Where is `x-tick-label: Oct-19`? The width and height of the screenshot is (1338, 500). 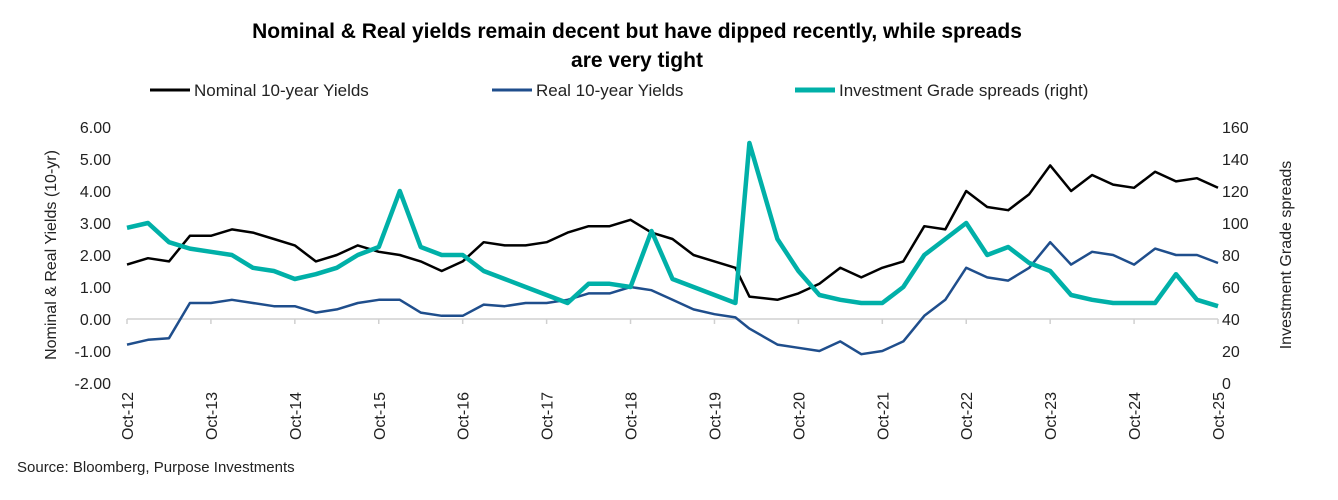
x-tick-label: Oct-19 is located at coordinates (715, 416).